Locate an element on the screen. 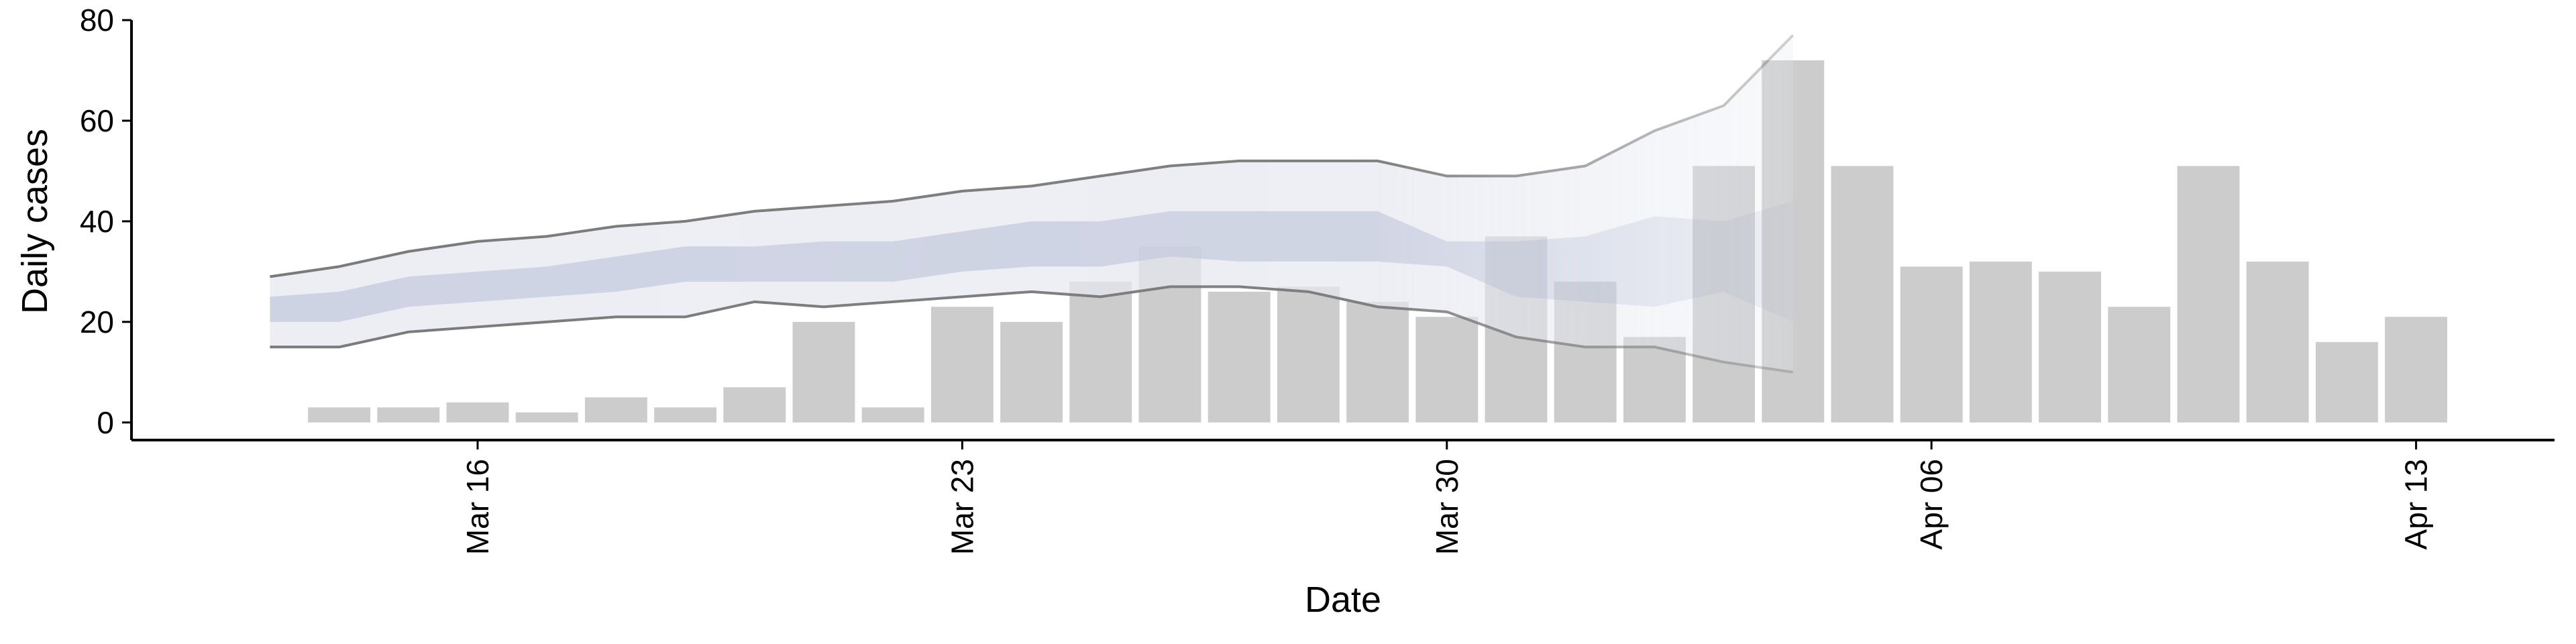  y-tick-label: 60 is located at coordinates (97, 120).